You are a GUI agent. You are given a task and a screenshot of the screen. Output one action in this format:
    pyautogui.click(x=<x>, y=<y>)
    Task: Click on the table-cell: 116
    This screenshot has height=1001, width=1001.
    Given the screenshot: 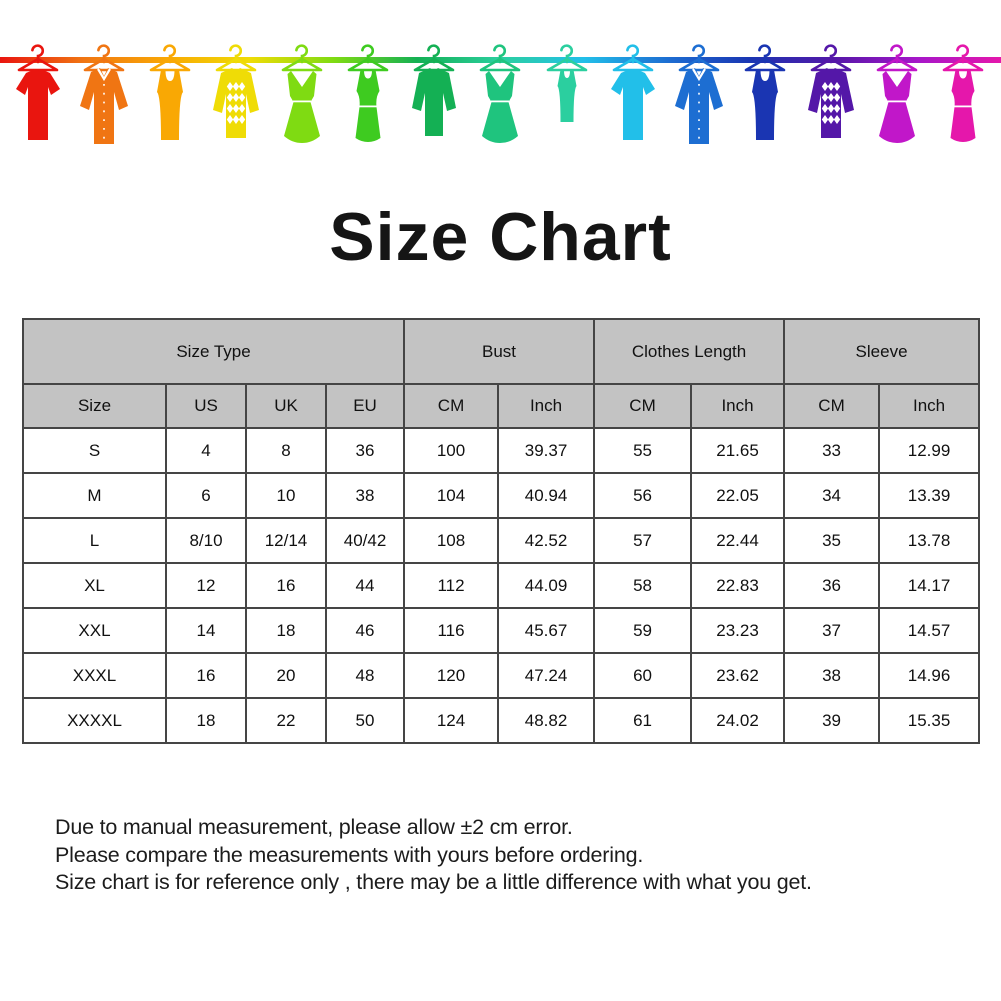 What is the action you would take?
    pyautogui.click(x=451, y=631)
    